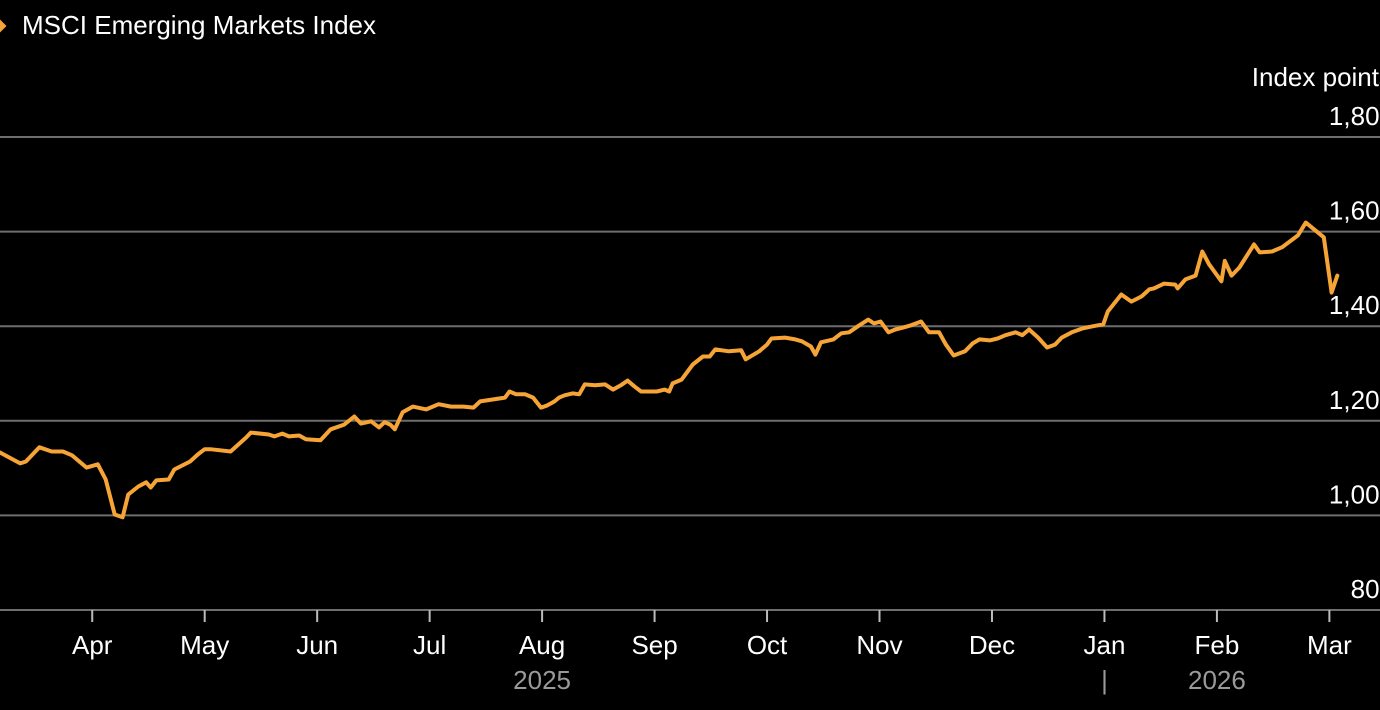 The width and height of the screenshot is (1380, 710). What do you see at coordinates (1354, 494) in the screenshot?
I see `y-tick-label: 1,000` at bounding box center [1354, 494].